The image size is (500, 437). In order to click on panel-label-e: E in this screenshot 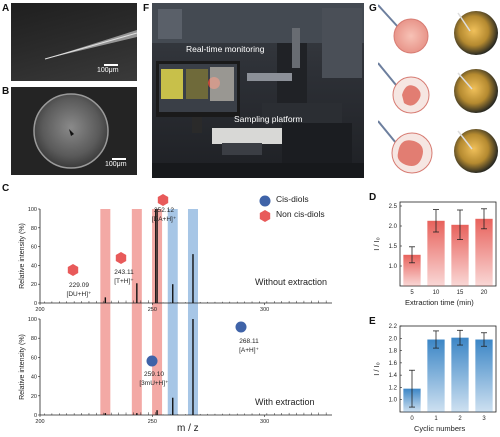, I will do `click(372, 321)`.